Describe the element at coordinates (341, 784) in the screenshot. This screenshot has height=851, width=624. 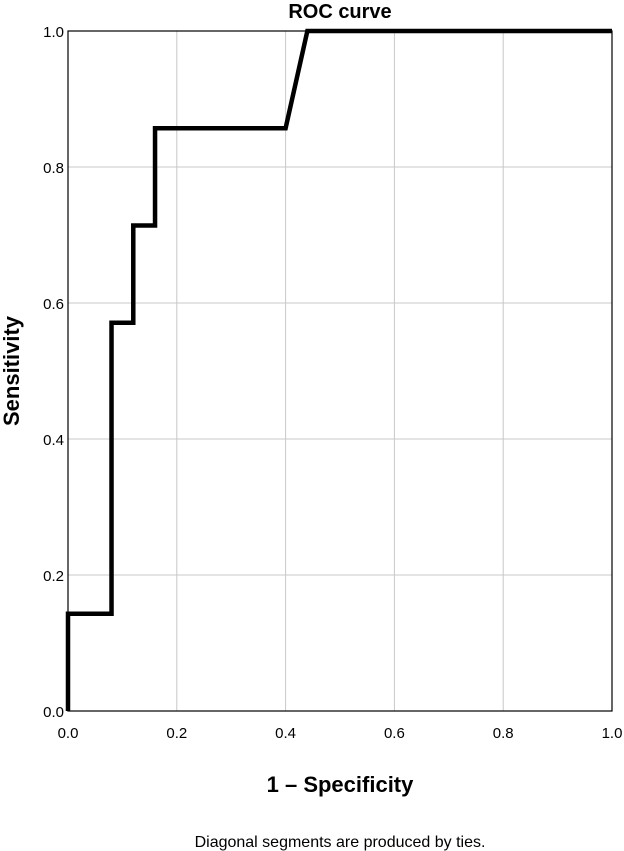
I see `x-axis-label: 1 – Specificity` at that location.